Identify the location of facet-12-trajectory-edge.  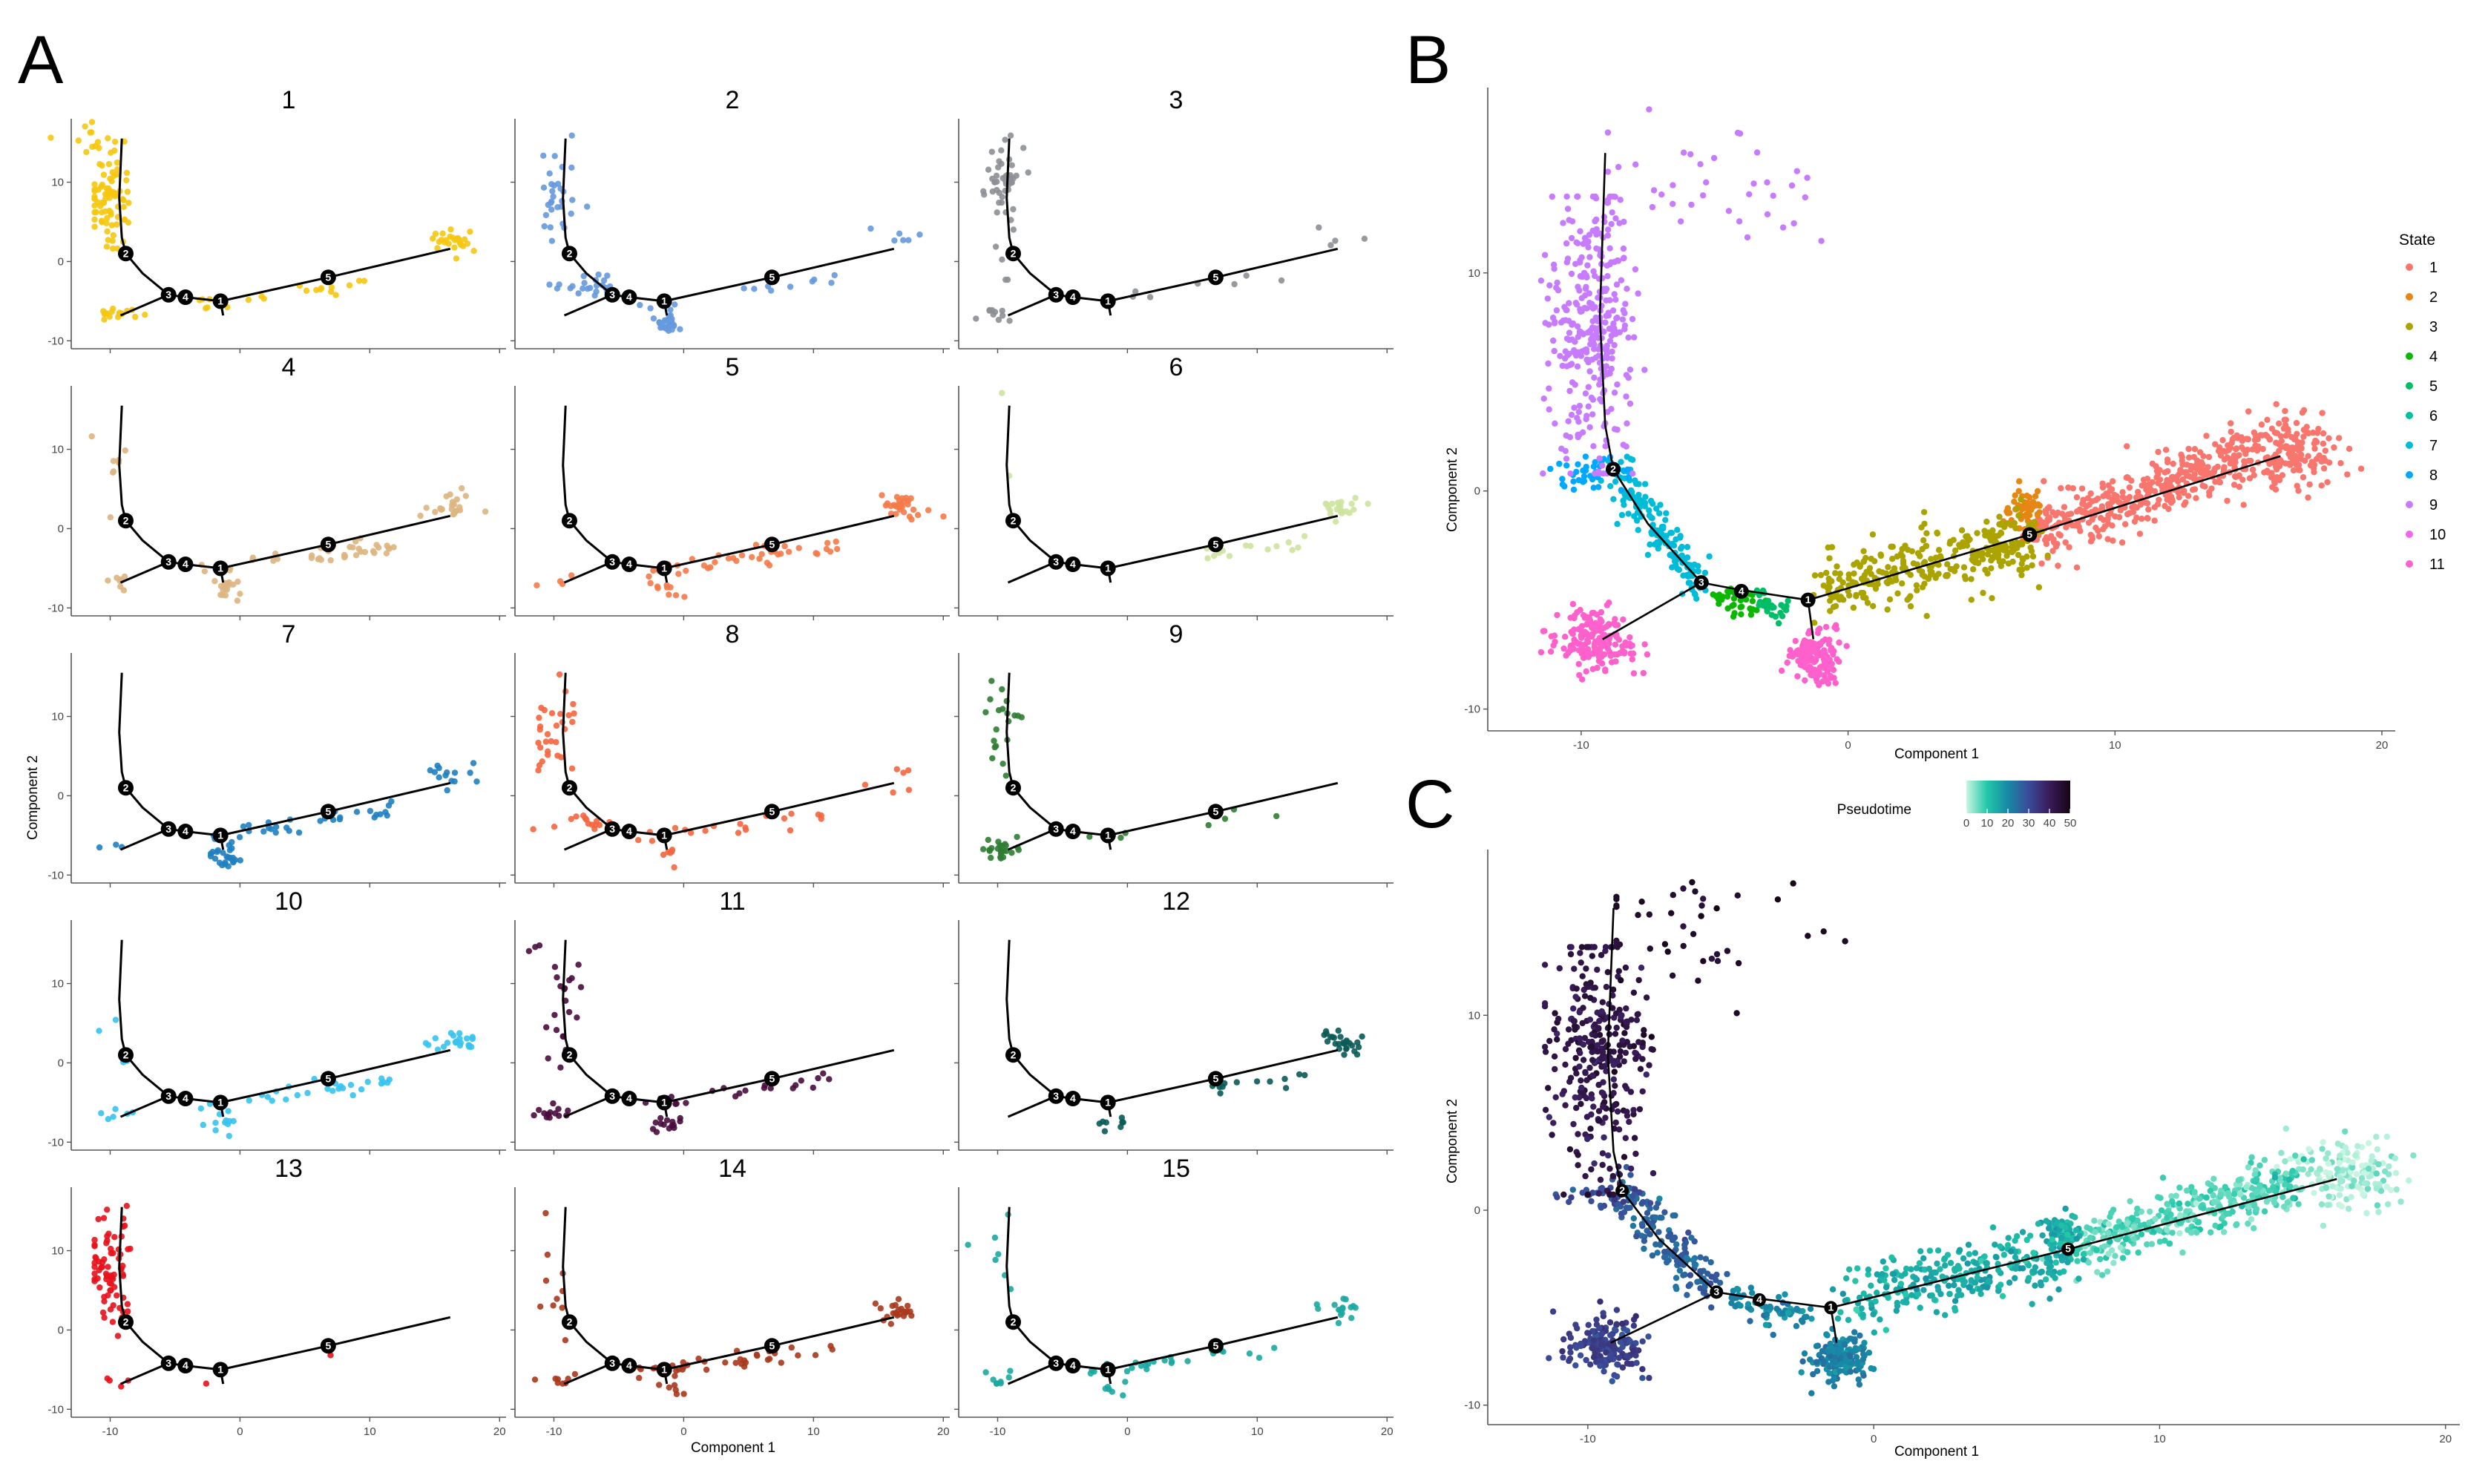
(1010, 997).